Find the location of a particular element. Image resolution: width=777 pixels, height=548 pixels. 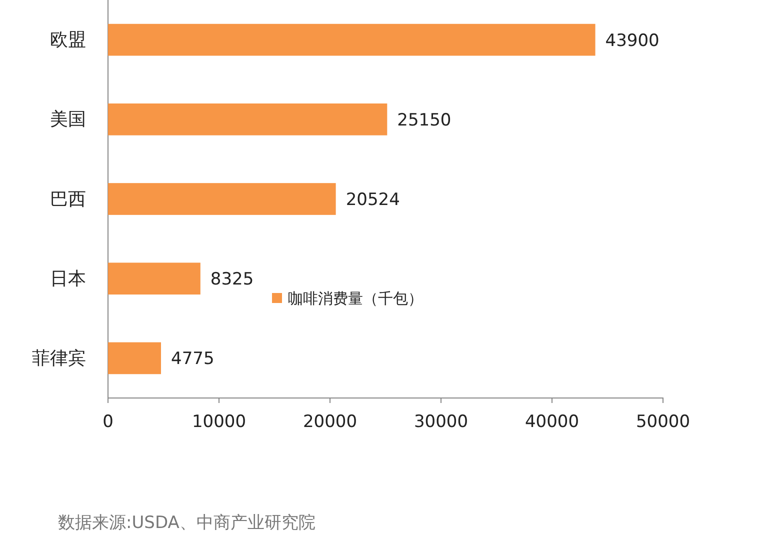

x-tick-label: 0 is located at coordinates (108, 422).